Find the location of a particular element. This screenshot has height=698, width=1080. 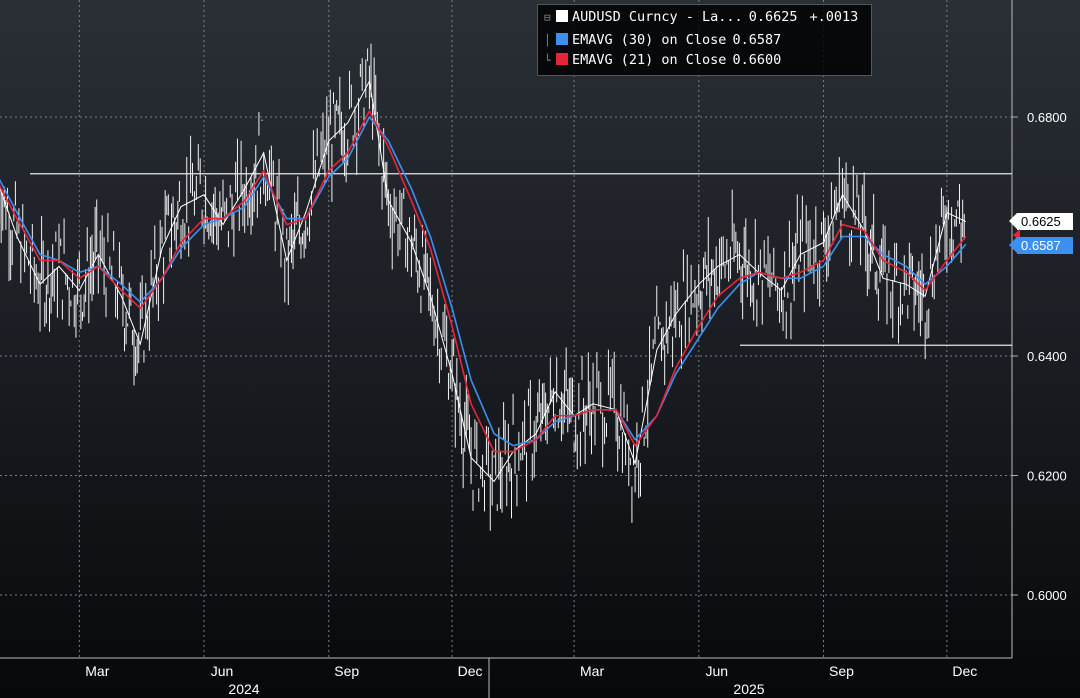

y-tick-label: 0.6800 is located at coordinates (1047, 117).